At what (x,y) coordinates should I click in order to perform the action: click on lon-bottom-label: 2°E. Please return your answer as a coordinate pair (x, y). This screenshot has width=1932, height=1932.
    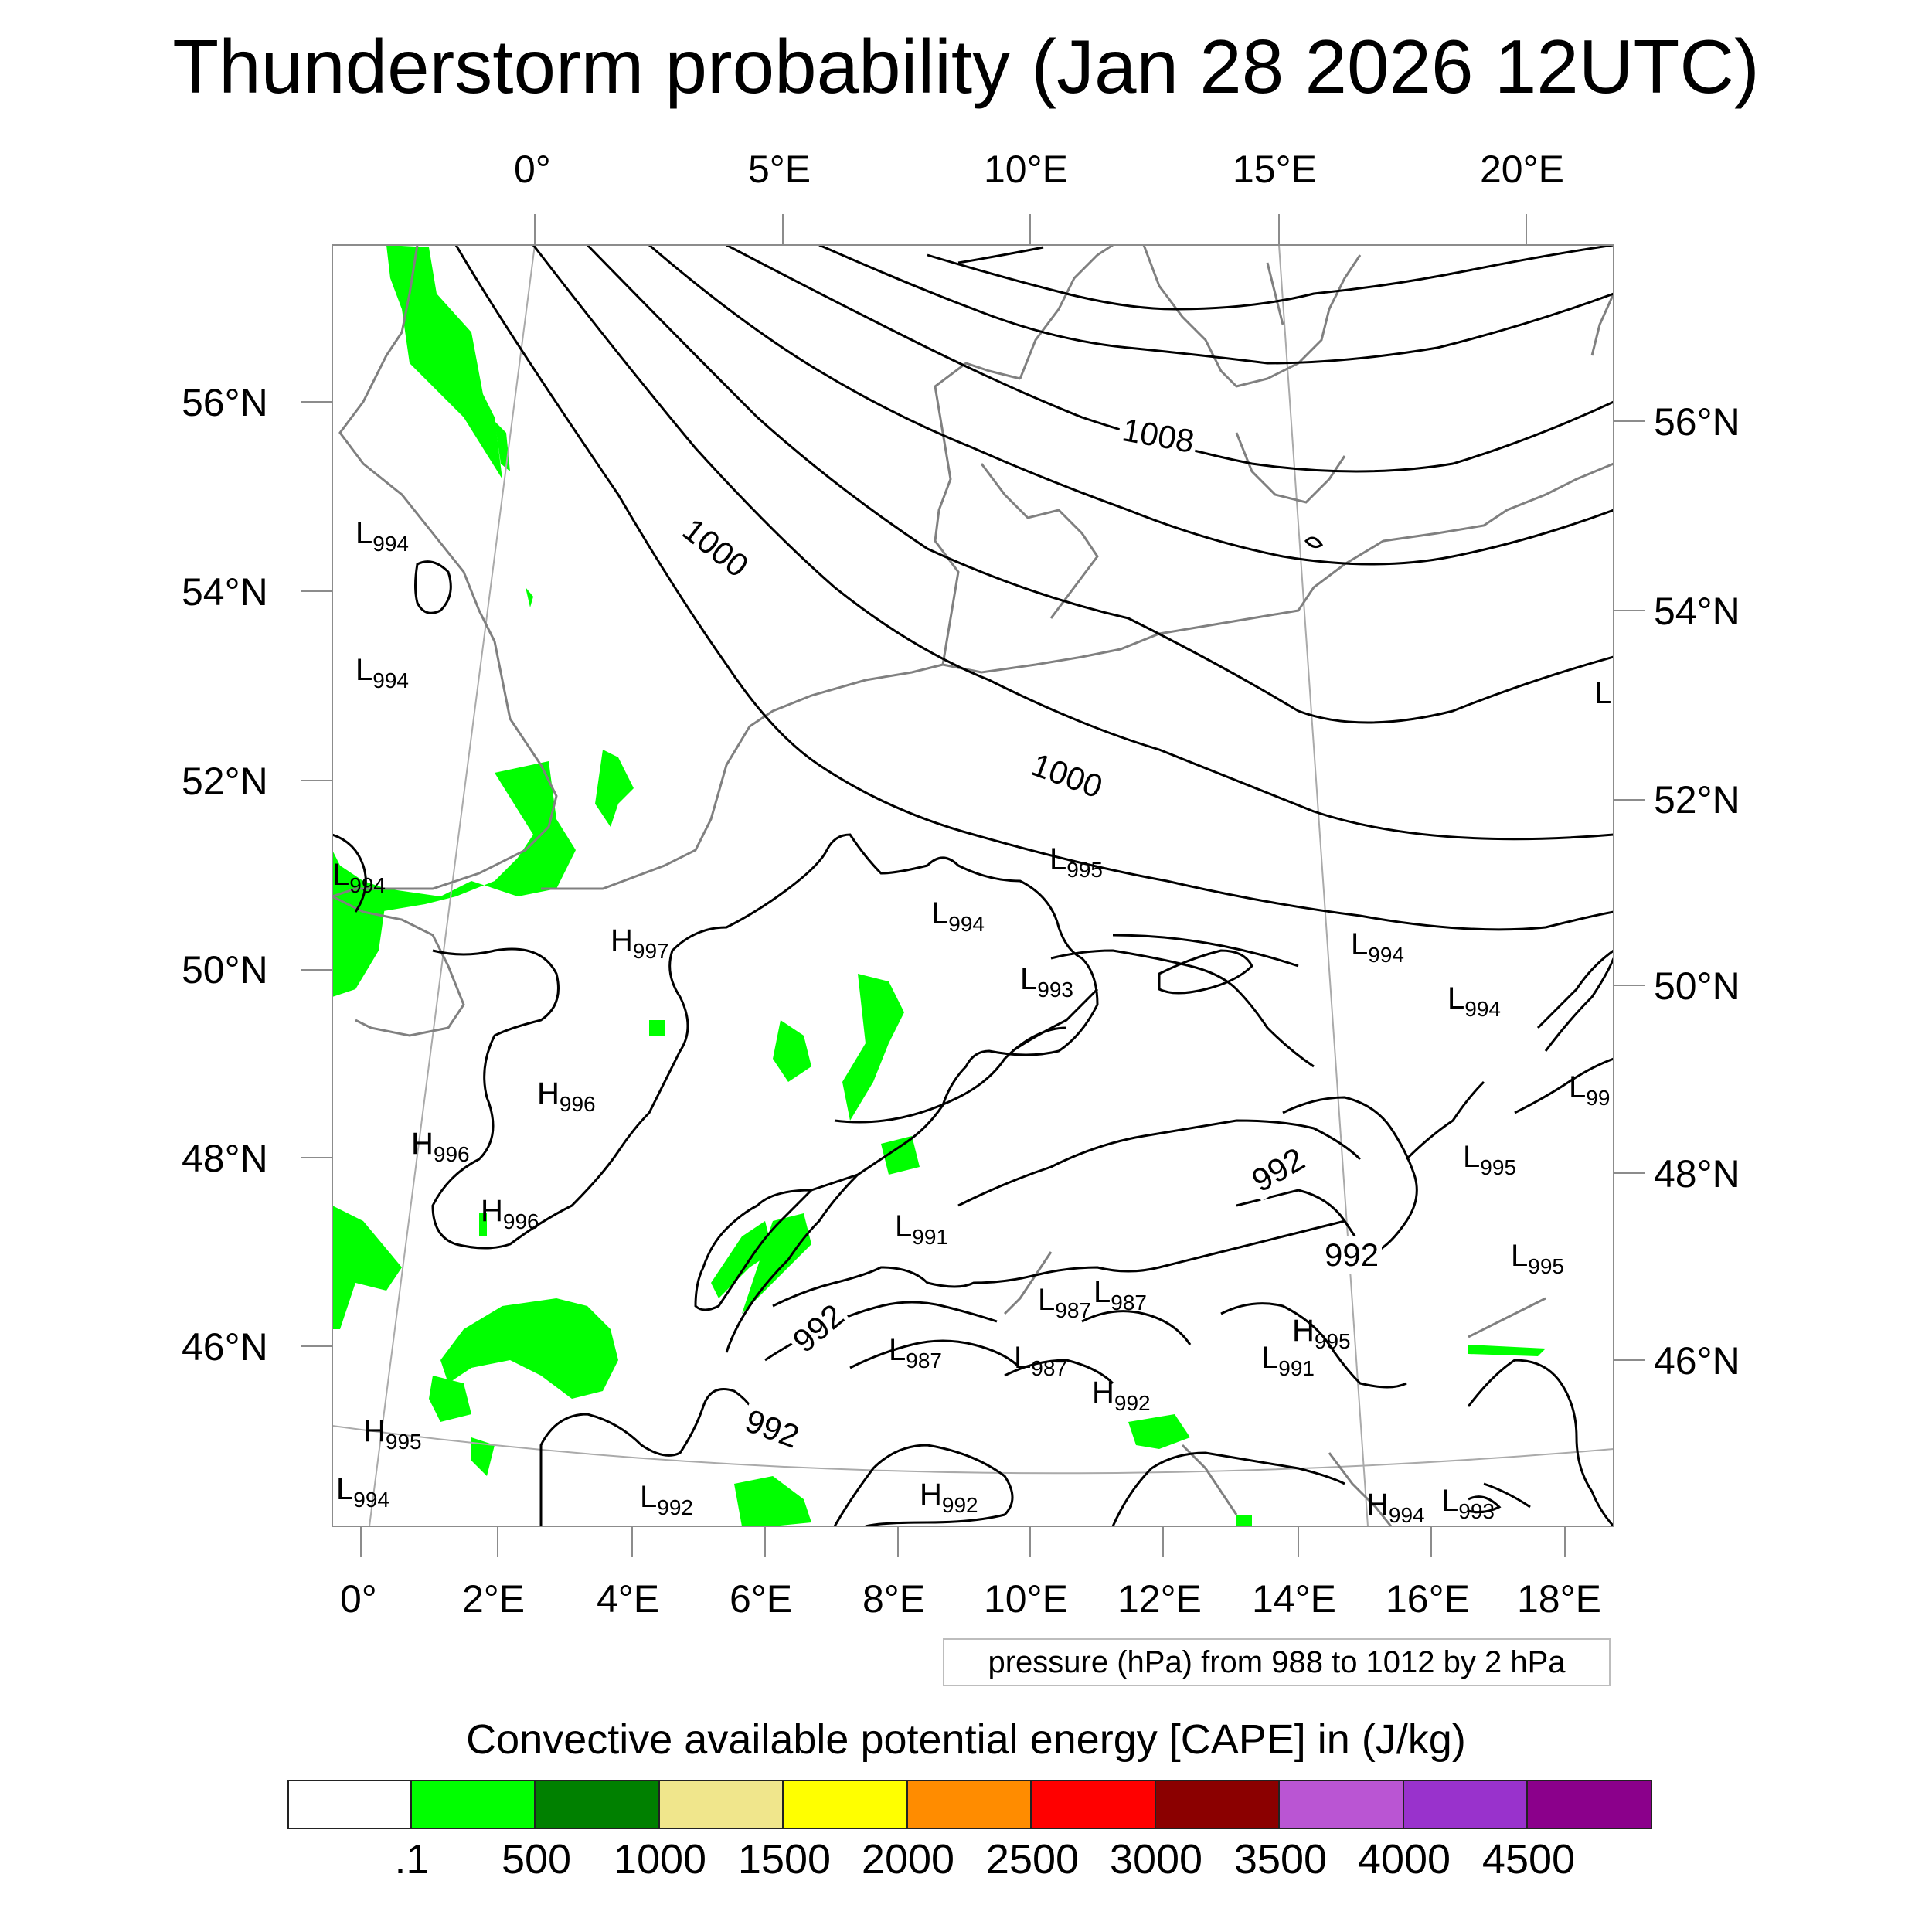
    Looking at the image, I should click on (494, 1599).